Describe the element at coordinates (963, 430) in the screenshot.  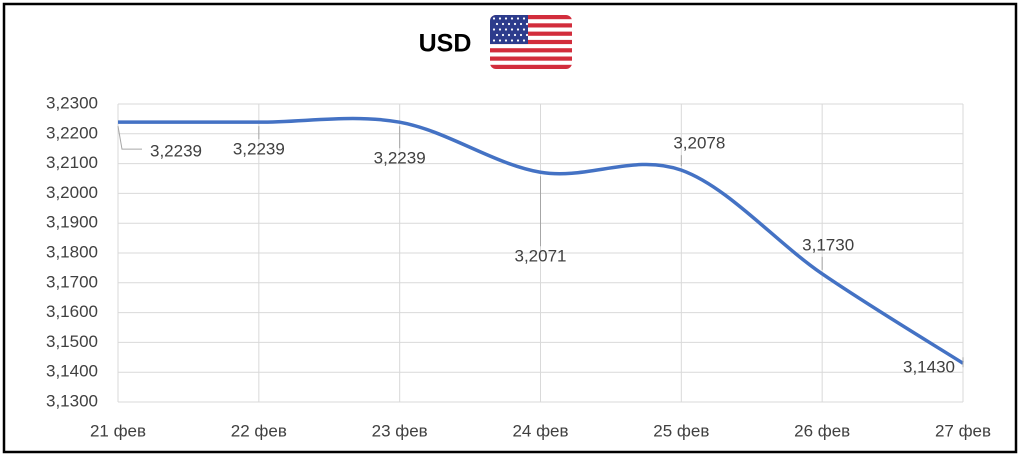
I see `x-tick-label: 27 фев` at that location.